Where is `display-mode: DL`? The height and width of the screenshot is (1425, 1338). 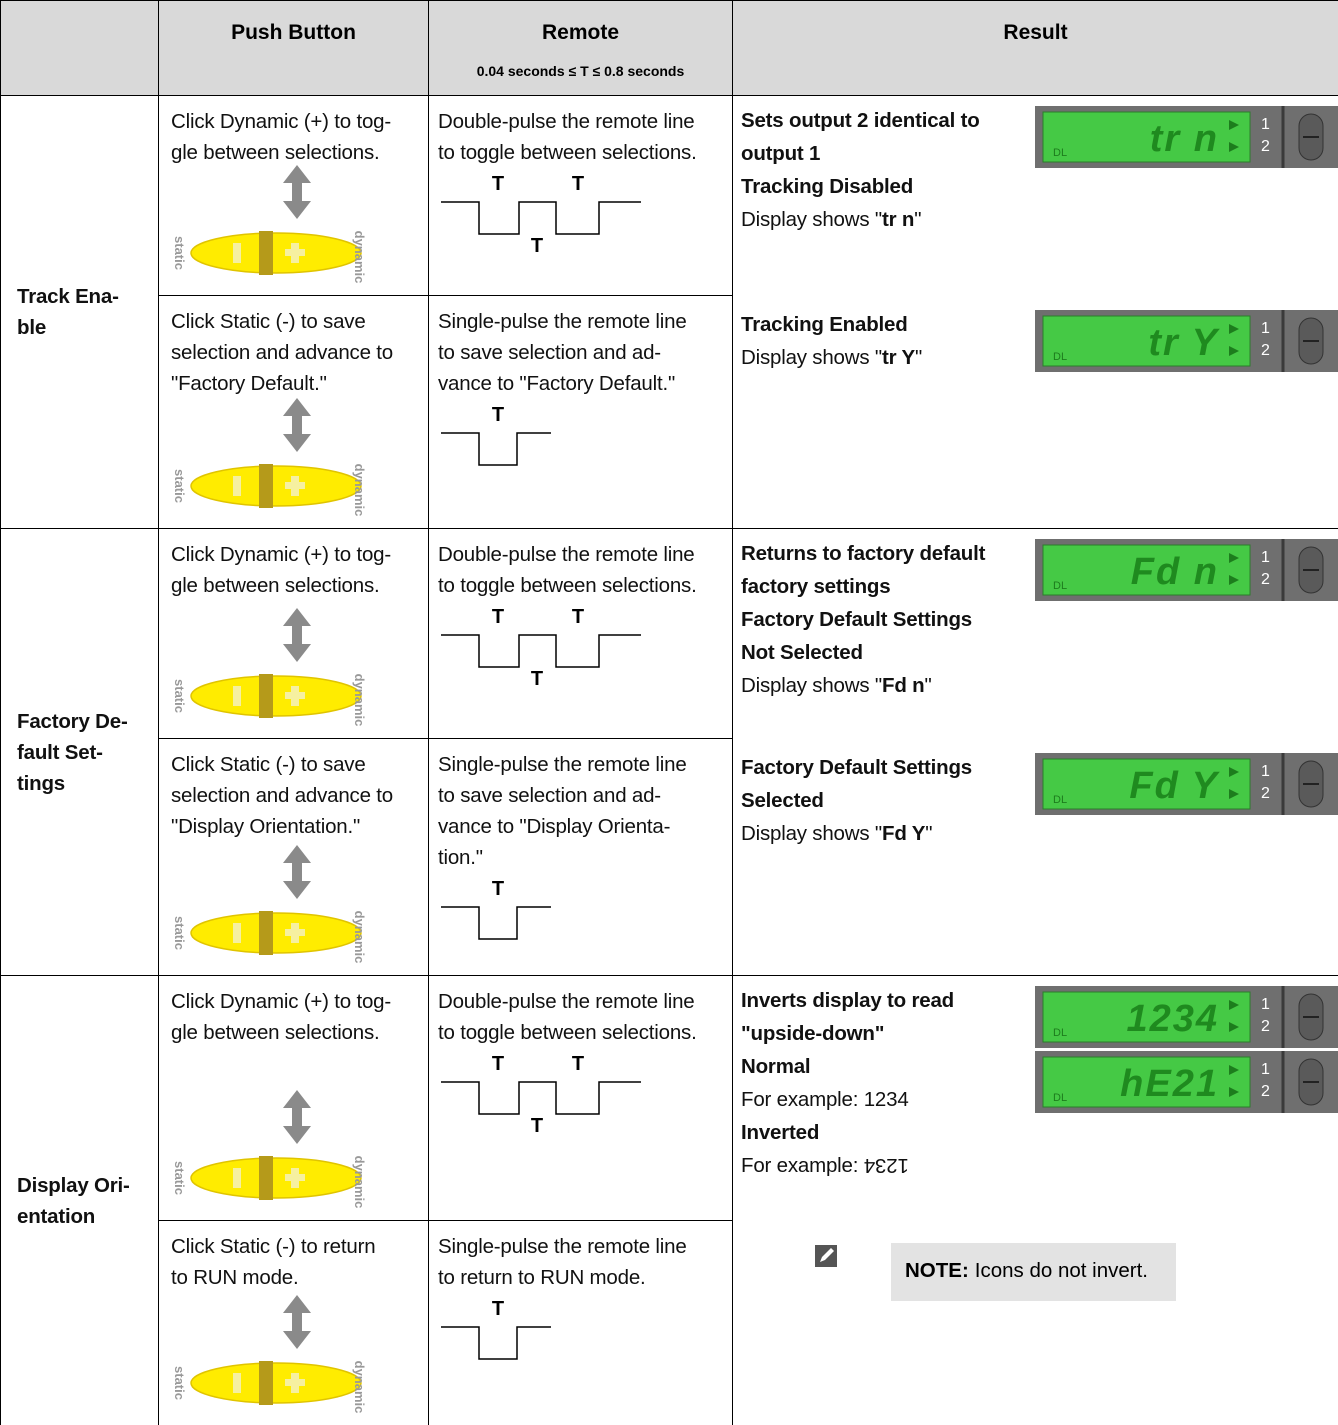 display-mode: DL is located at coordinates (1060, 153).